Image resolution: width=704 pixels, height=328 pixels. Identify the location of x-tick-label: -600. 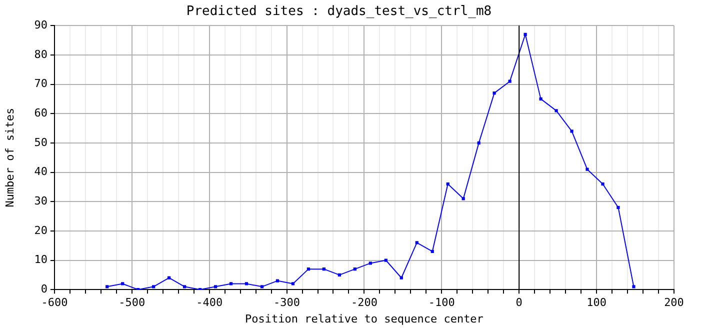
(54, 303).